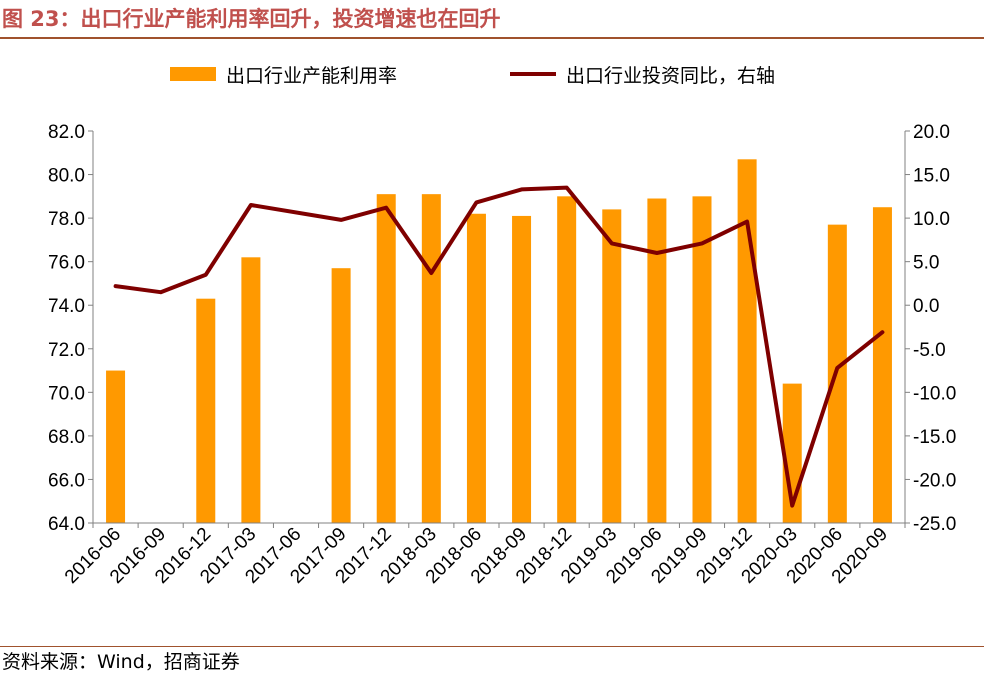 This screenshot has width=984, height=676. Describe the element at coordinates (66, 176) in the screenshot. I see `y-left-tick-label: 80.0` at that location.